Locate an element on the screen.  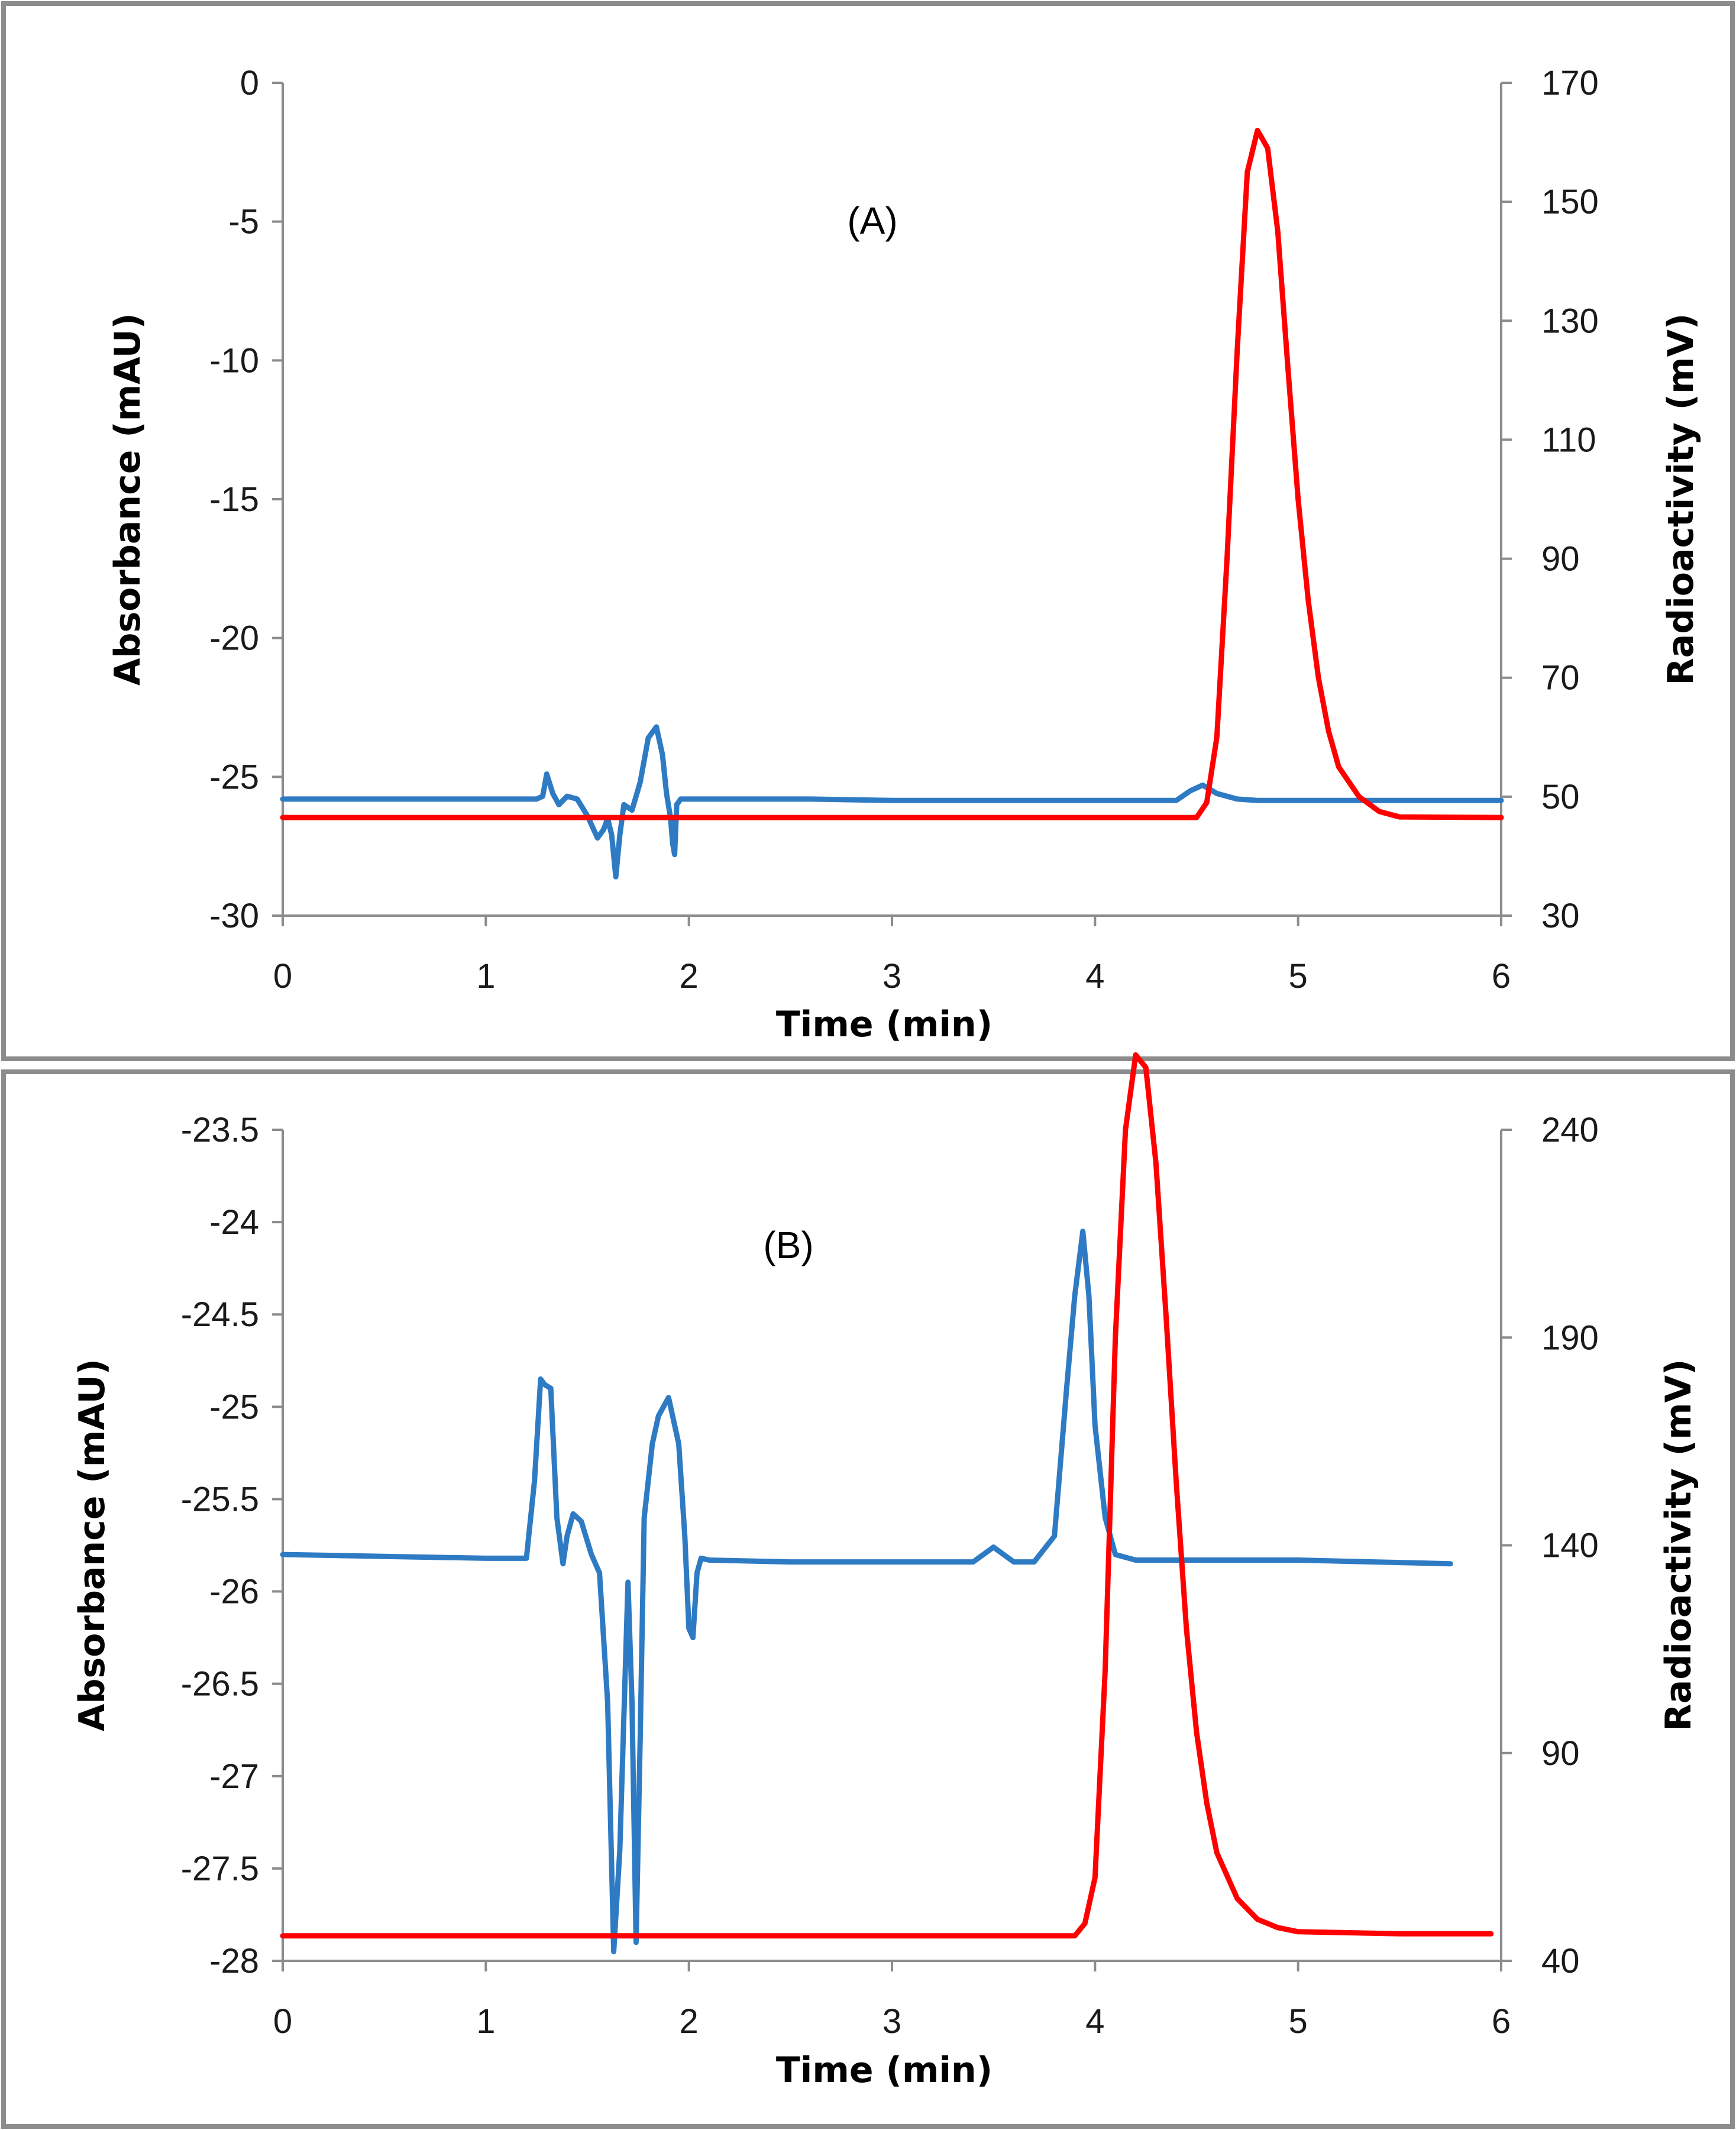
panel-b-x-ticks: 0 1 2 3 4 5 6 is located at coordinates (892, 2001).